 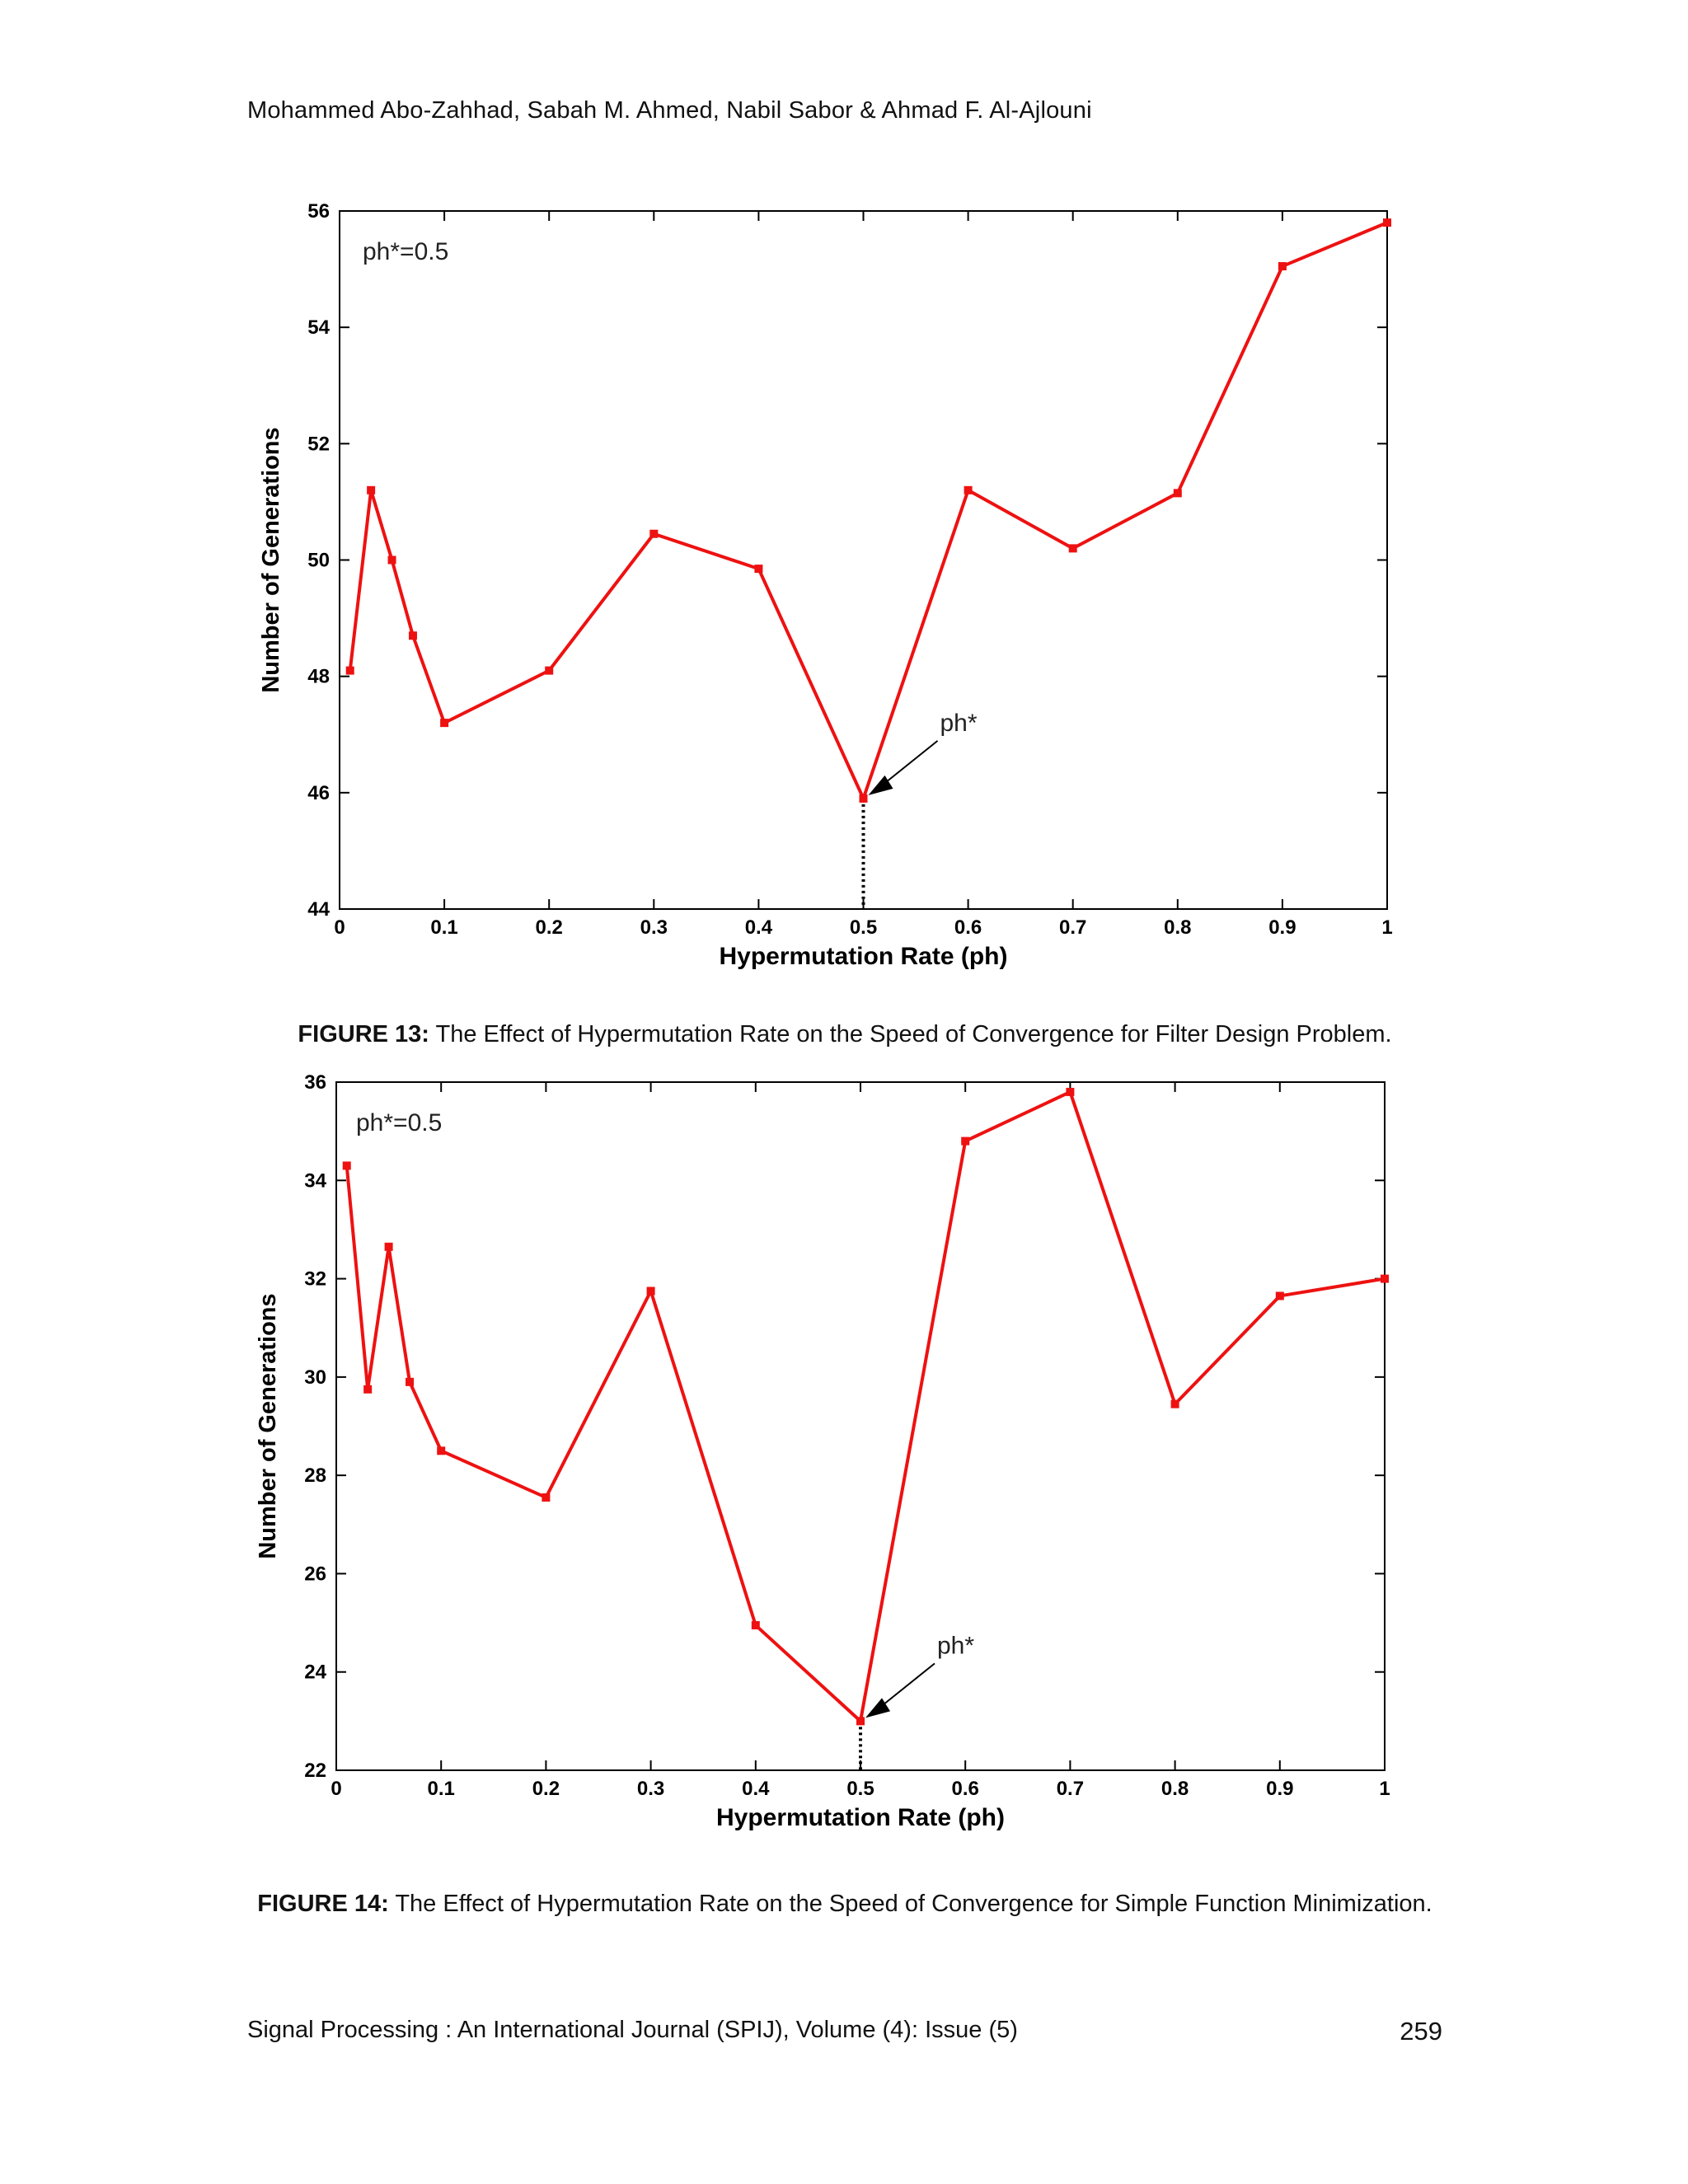 I want to click on fig13-x-tick-label: 0.3, so click(x=654, y=927).